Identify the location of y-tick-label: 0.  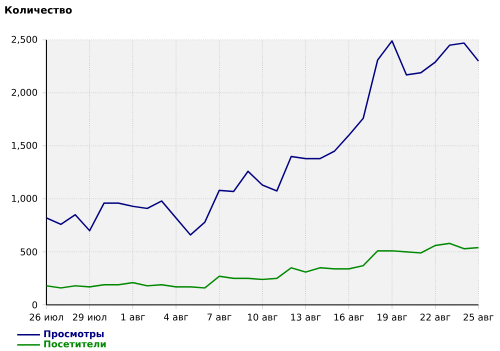
(35, 304).